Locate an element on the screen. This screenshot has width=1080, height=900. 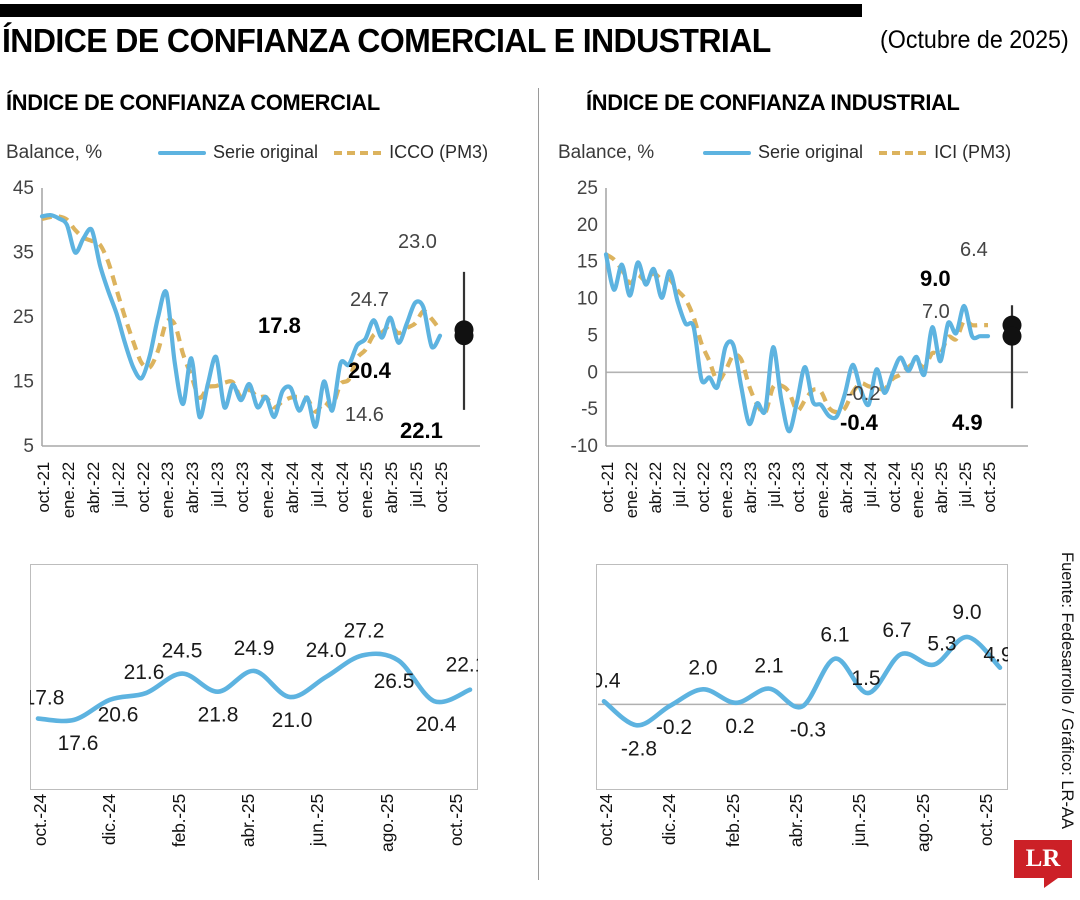
y-tick-label: -5 is located at coordinates (589, 409).